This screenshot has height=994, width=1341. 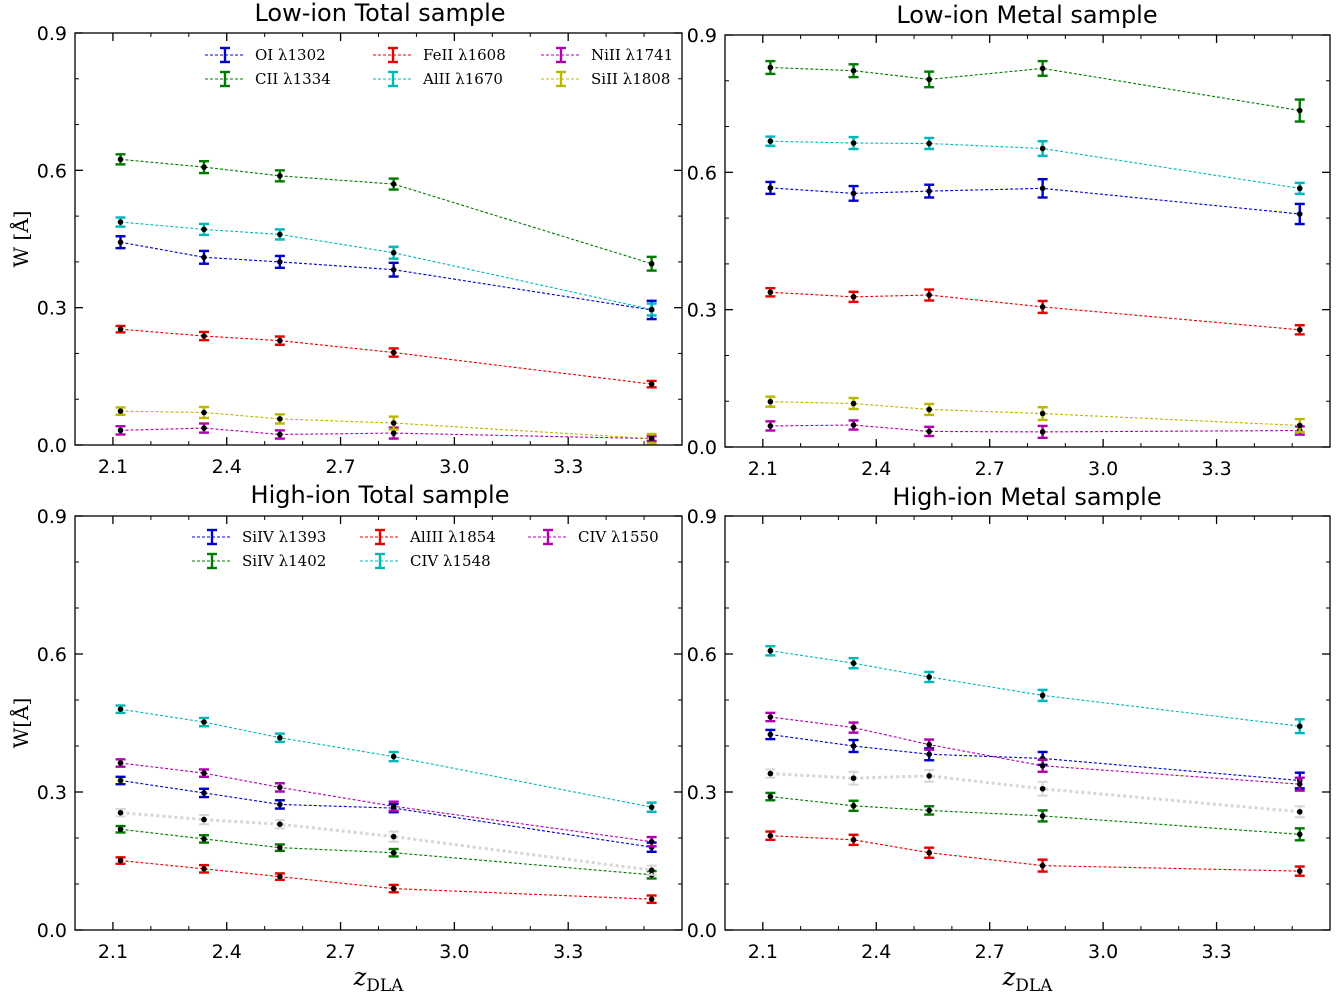 I want to click on x-tick-label: 2.1, so click(x=763, y=469).